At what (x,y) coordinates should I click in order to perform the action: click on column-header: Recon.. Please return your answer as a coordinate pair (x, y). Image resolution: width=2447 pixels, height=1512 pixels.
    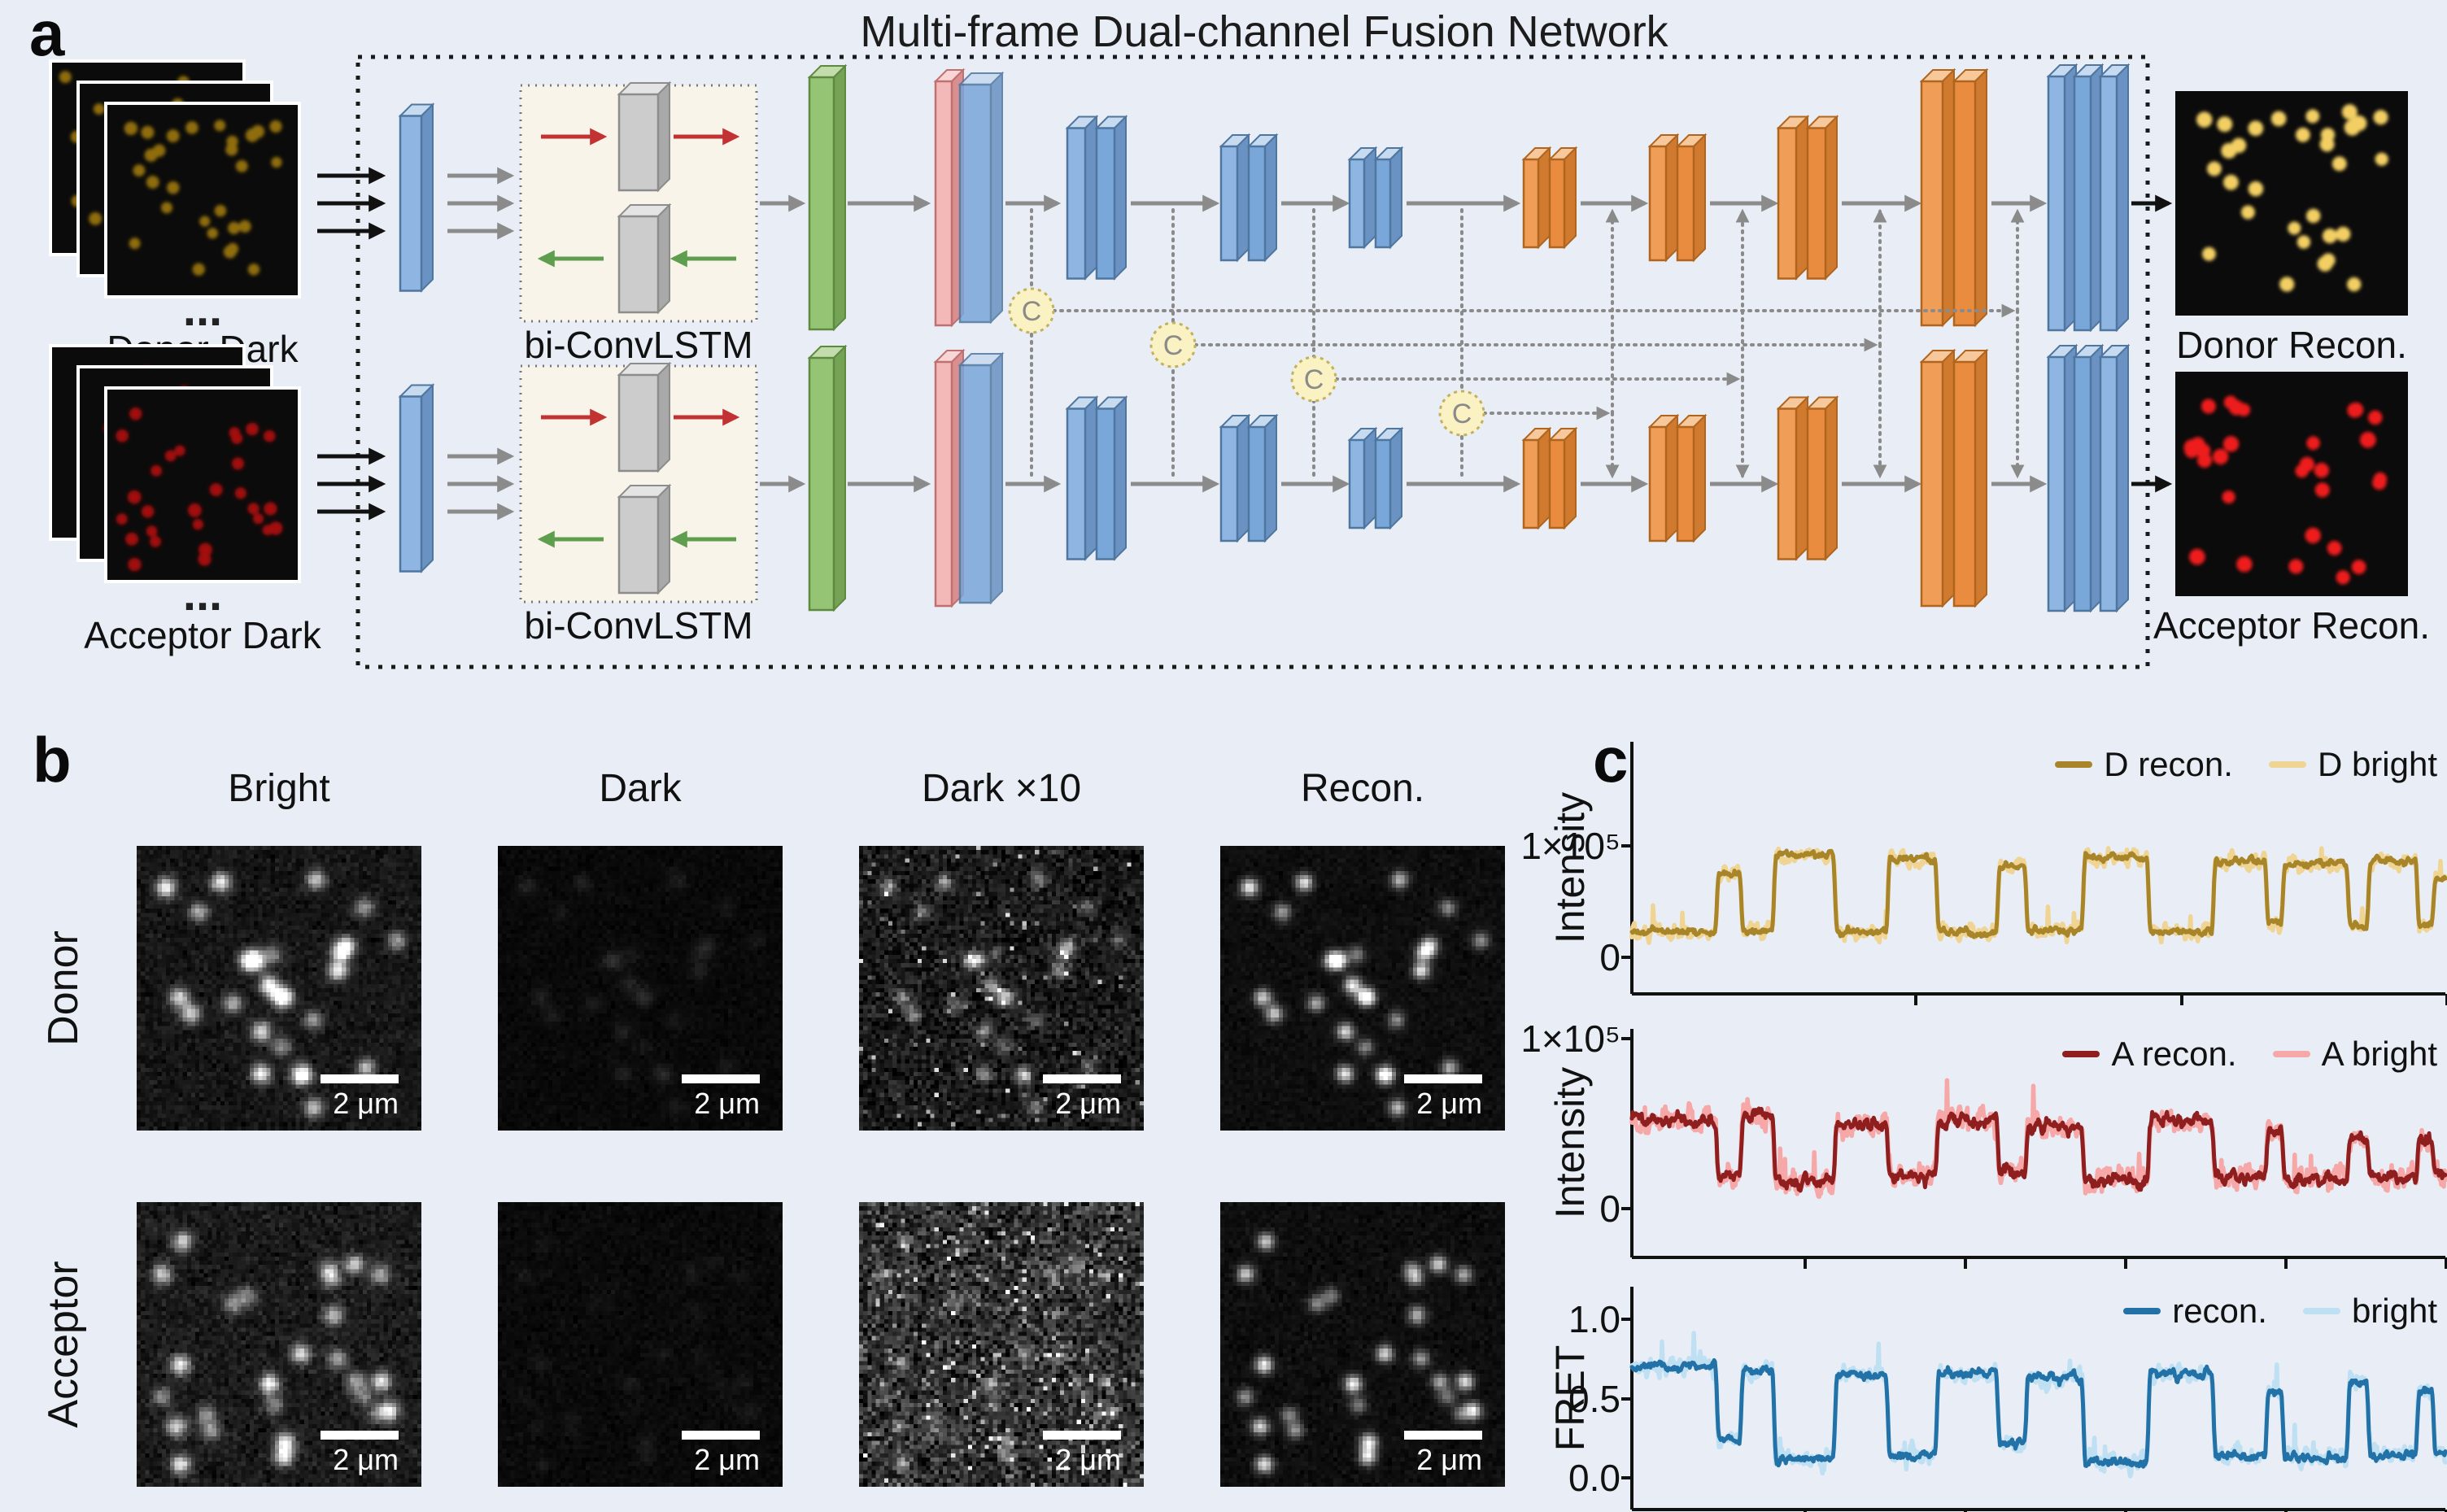
    Looking at the image, I should click on (1363, 788).